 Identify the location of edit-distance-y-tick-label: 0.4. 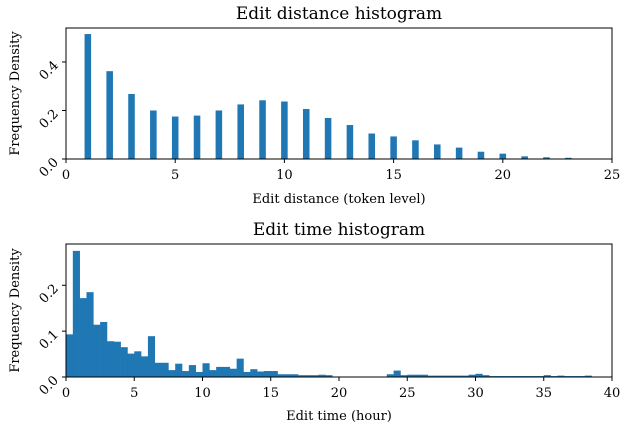
(49, 70).